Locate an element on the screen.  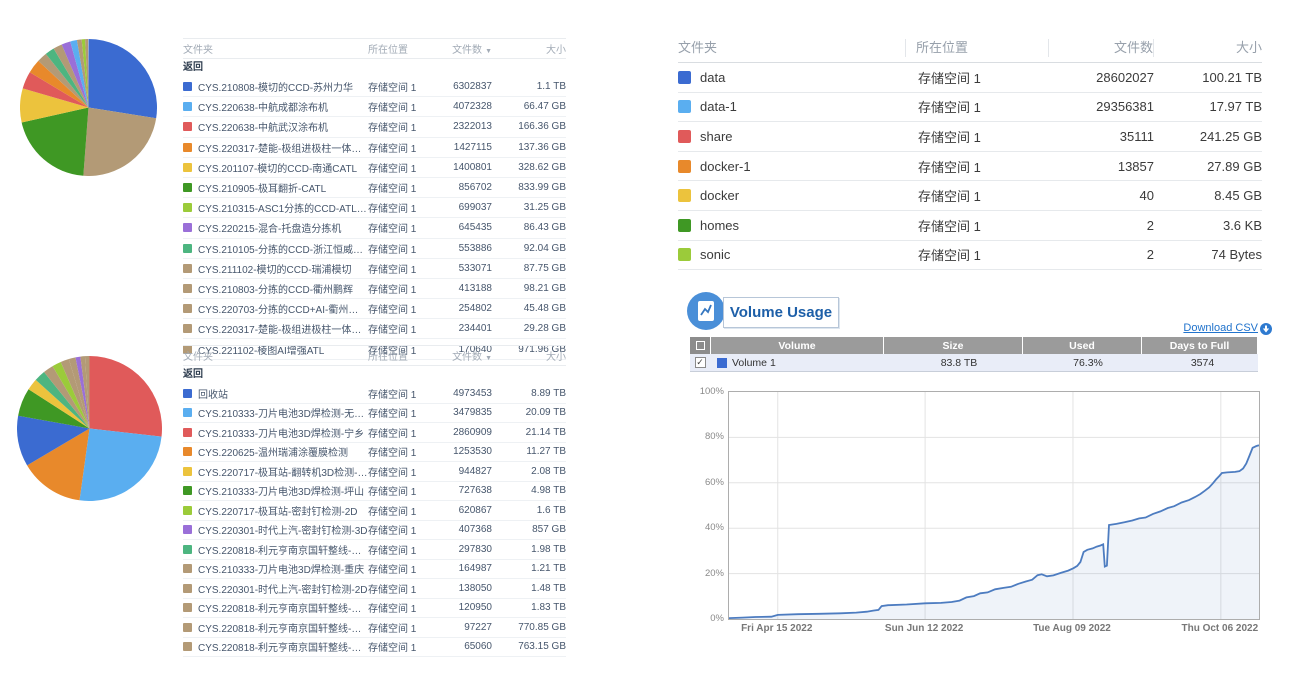
folder-name: CYS.210333-刀片电池3D焊检测-宁乡 is located at coordinates (281, 434).